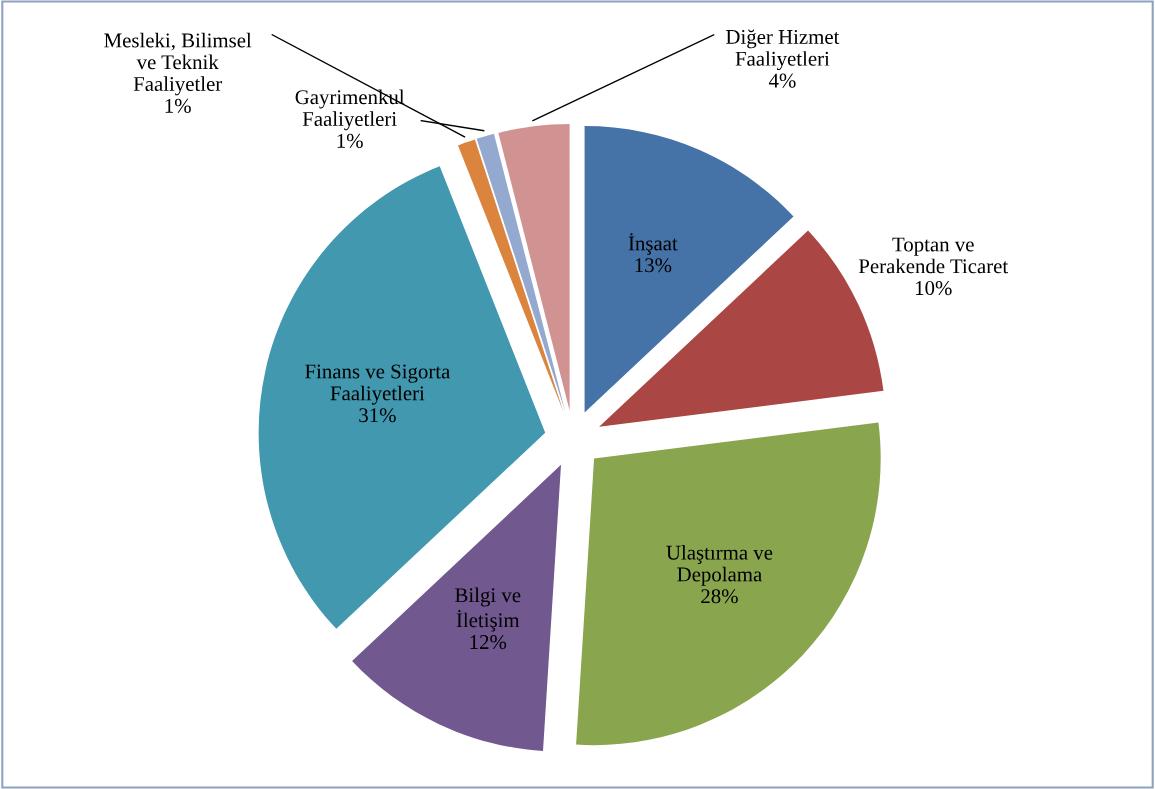  What do you see at coordinates (719, 596) in the screenshot?
I see `data-label: 28%` at bounding box center [719, 596].